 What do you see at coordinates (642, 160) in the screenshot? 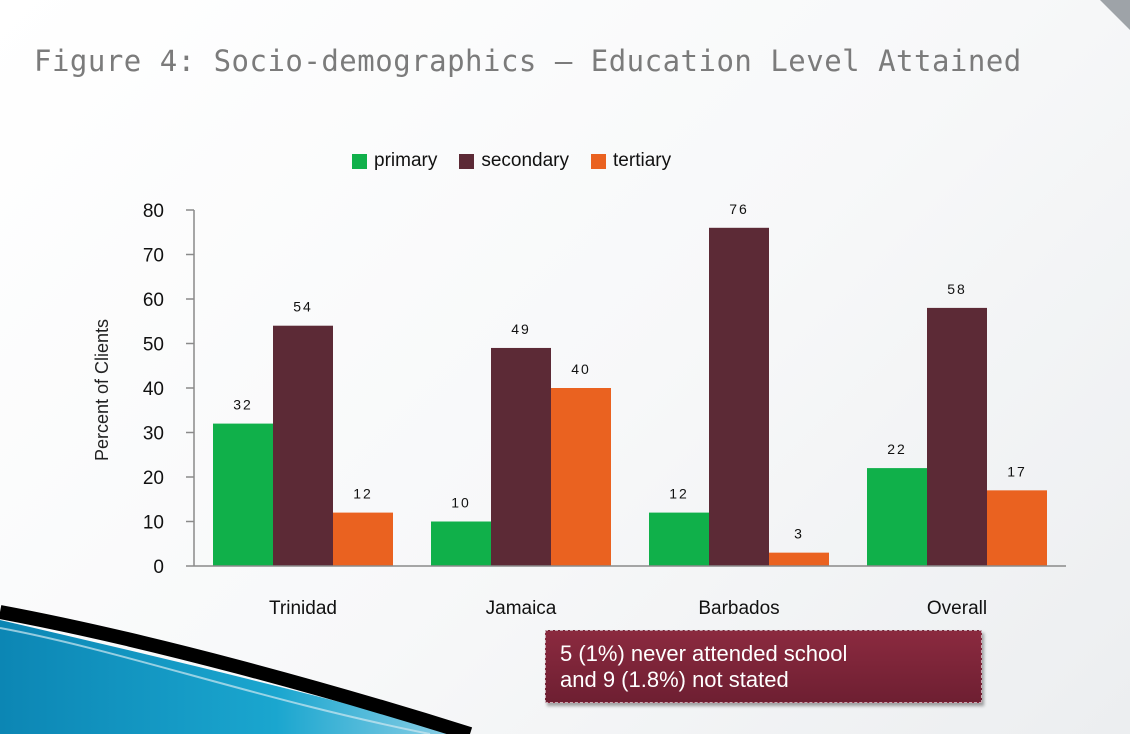
I see `legend-label-tertiary: tertiary` at bounding box center [642, 160].